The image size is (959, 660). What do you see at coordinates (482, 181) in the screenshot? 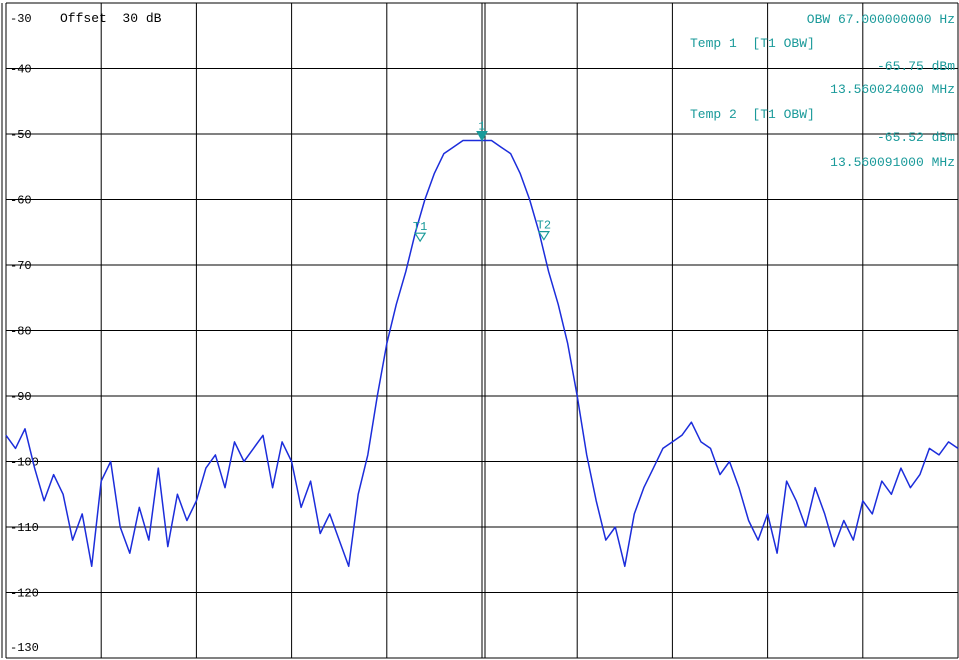
I see `markers: 1 T1 T2` at bounding box center [482, 181].